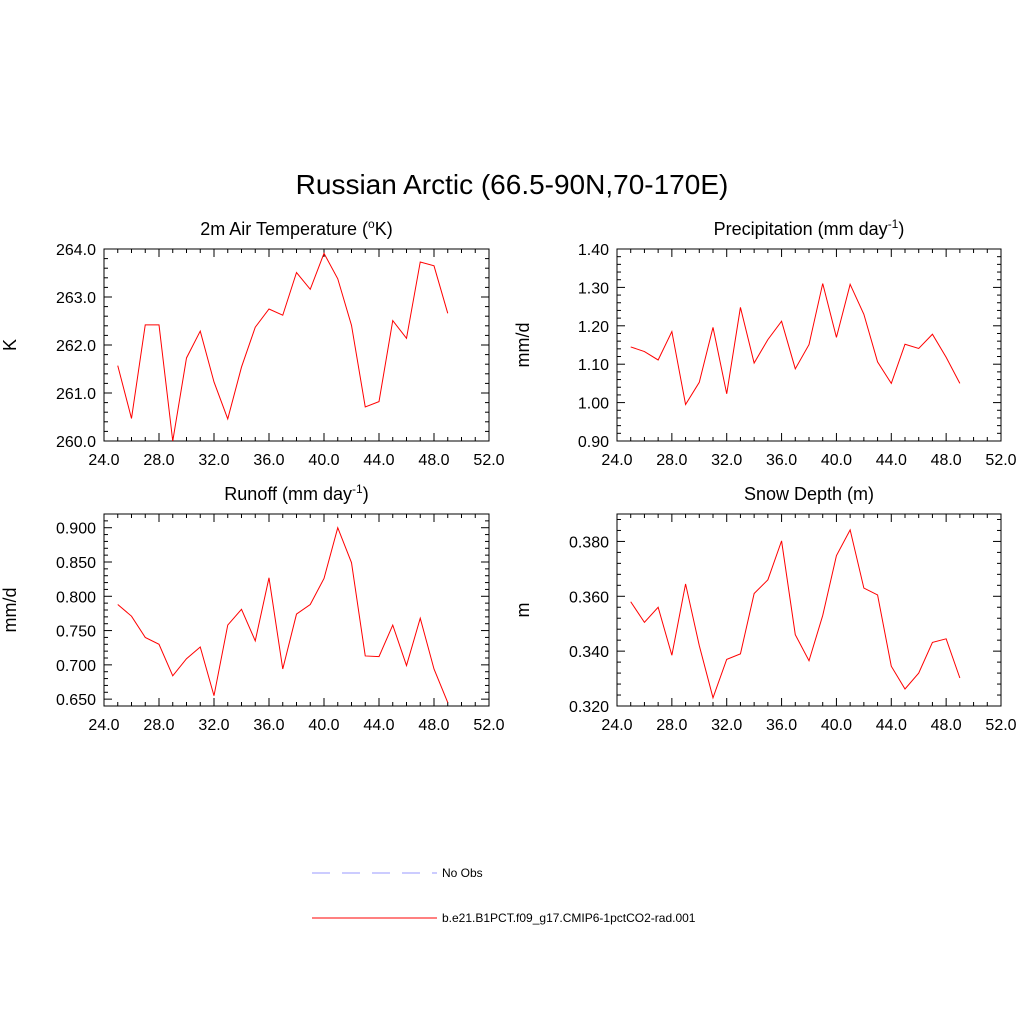  Describe the element at coordinates (296, 493) in the screenshot. I see `panel-title: Runoff (mm day-1)` at that location.